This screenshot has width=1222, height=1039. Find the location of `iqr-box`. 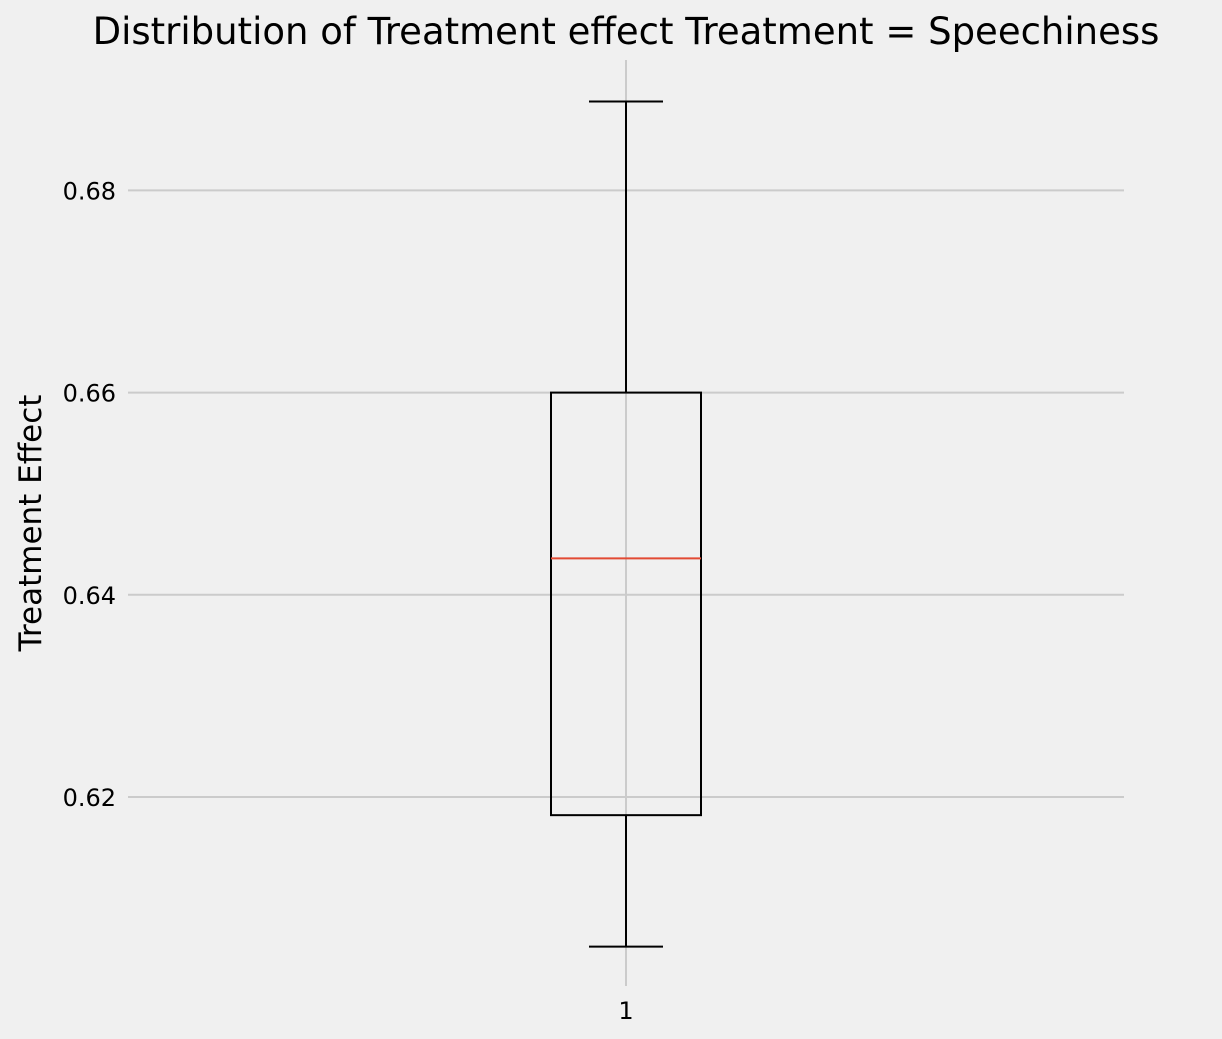

iqr-box is located at coordinates (626, 604).